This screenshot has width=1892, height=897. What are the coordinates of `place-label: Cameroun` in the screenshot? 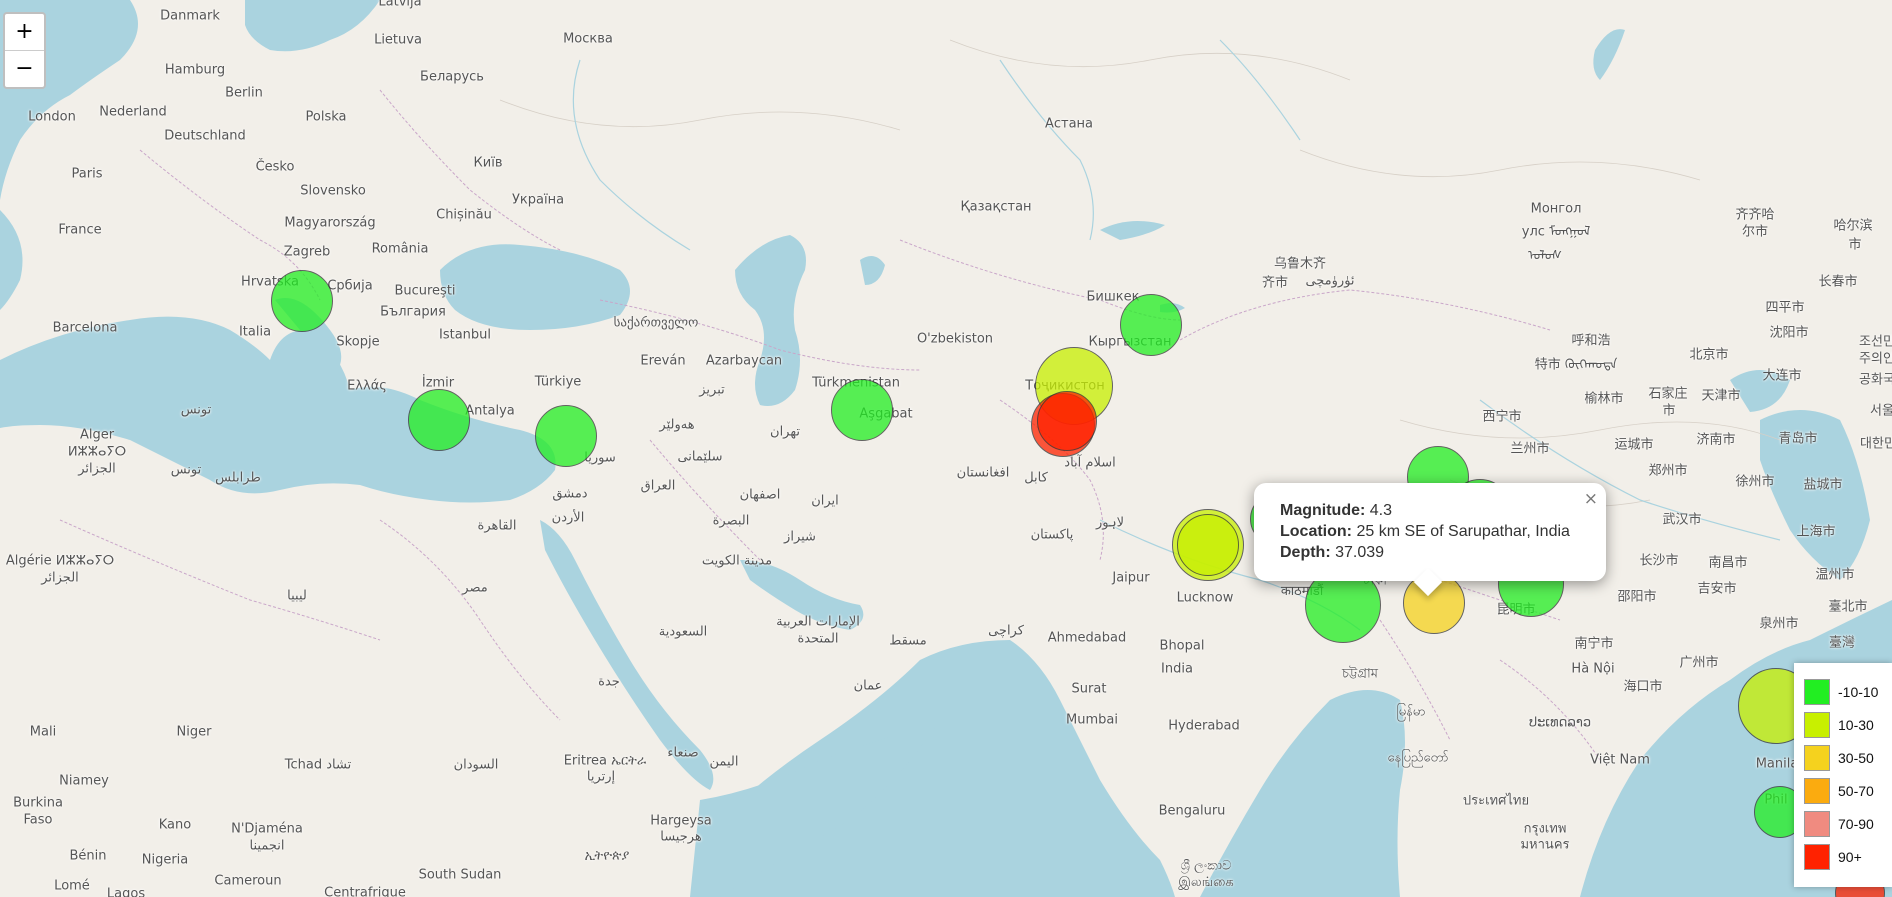 It's located at (248, 881).